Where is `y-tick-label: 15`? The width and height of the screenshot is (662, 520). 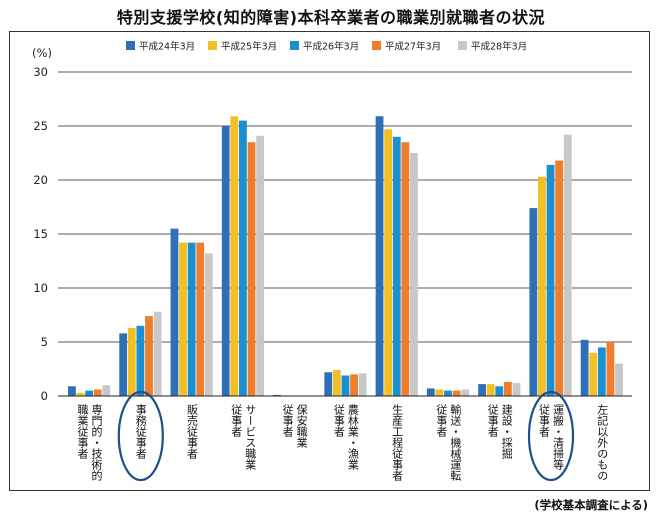 y-tick-label: 15 is located at coordinates (40, 234).